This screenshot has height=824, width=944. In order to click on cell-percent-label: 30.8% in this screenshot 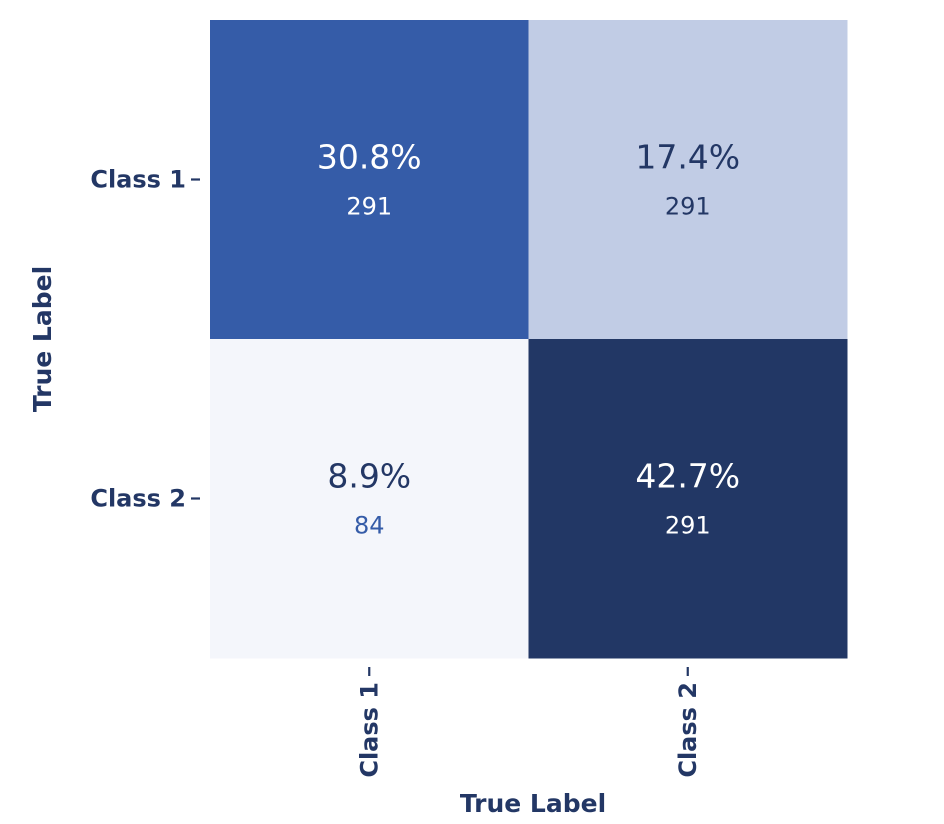, I will do `click(369, 157)`.